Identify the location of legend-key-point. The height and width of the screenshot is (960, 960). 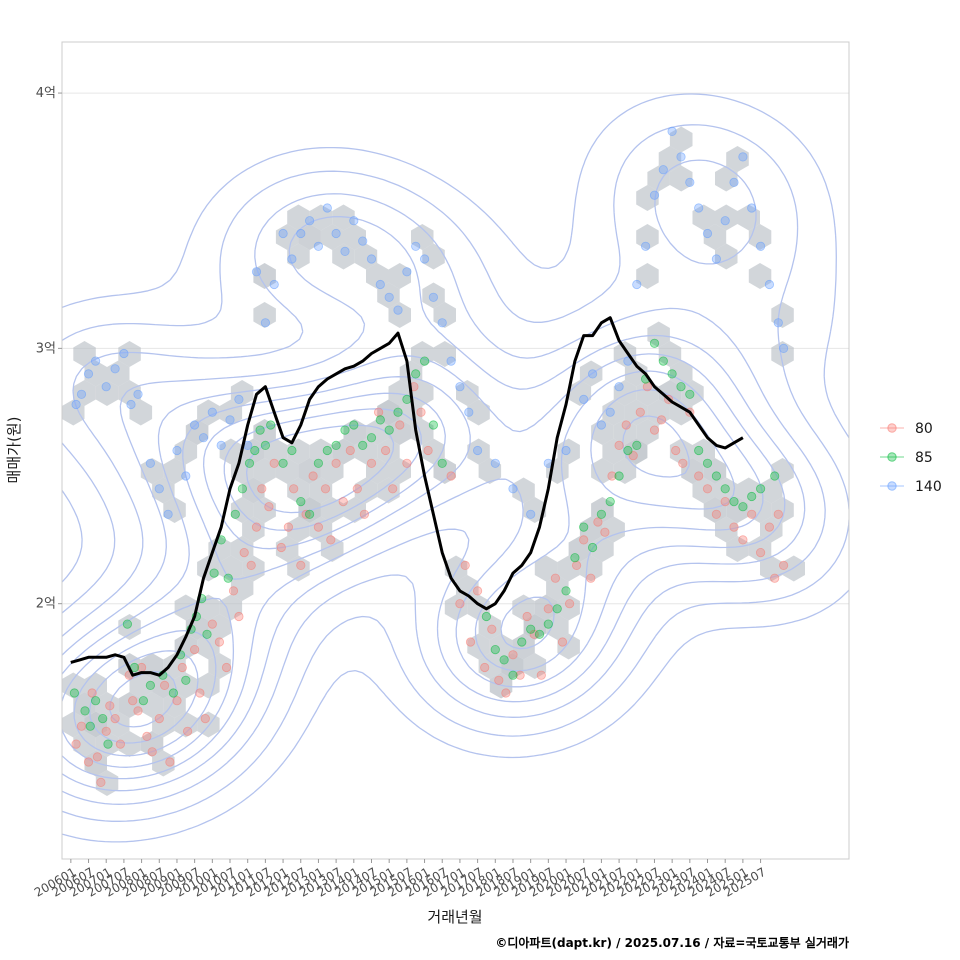
(892, 428).